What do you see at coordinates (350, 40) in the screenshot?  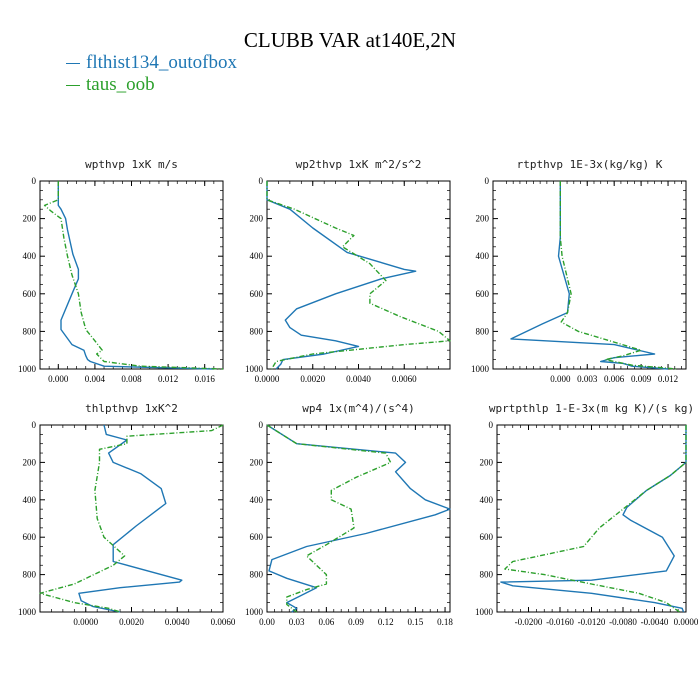 I see `figure-title: CLUBB VAR at140E,2N` at bounding box center [350, 40].